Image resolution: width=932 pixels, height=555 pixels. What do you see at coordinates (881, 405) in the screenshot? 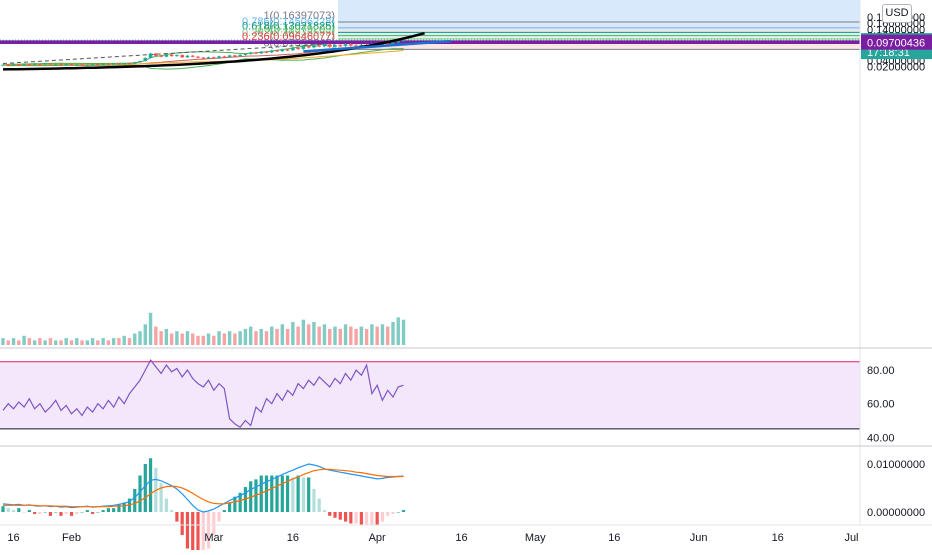
I see `rsi-tick-label: 60.00` at bounding box center [881, 405].